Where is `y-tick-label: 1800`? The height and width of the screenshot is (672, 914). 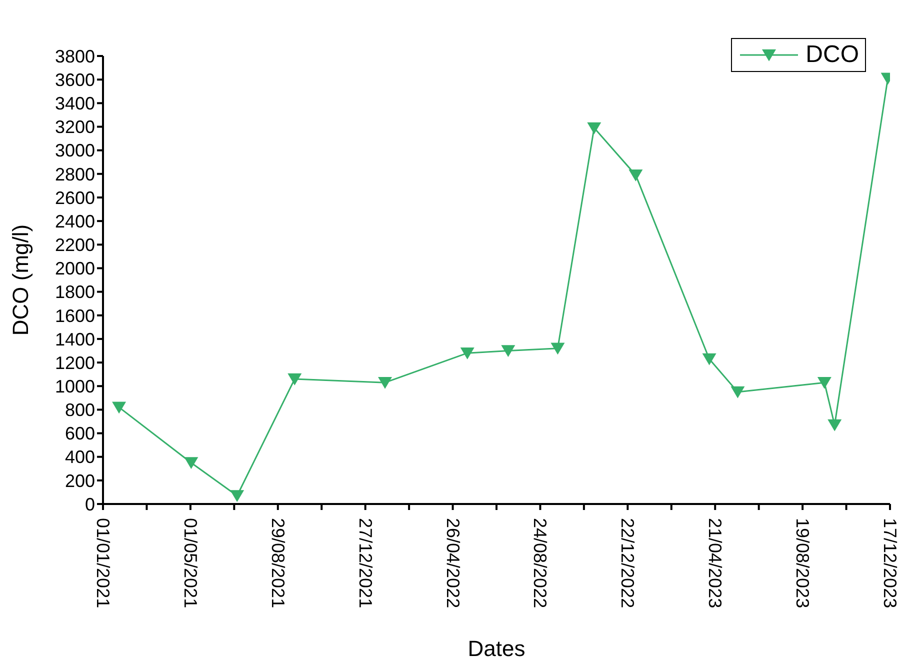 y-tick-label: 1800 is located at coordinates (74, 292).